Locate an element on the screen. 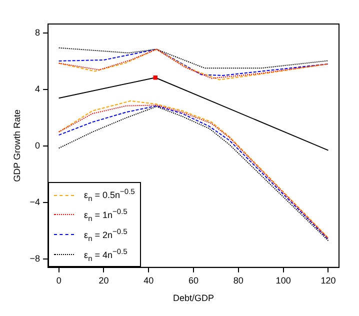  legend-label: ε$_{n}$ = 4n$^{−0.5}$ is located at coordinates (106, 255).